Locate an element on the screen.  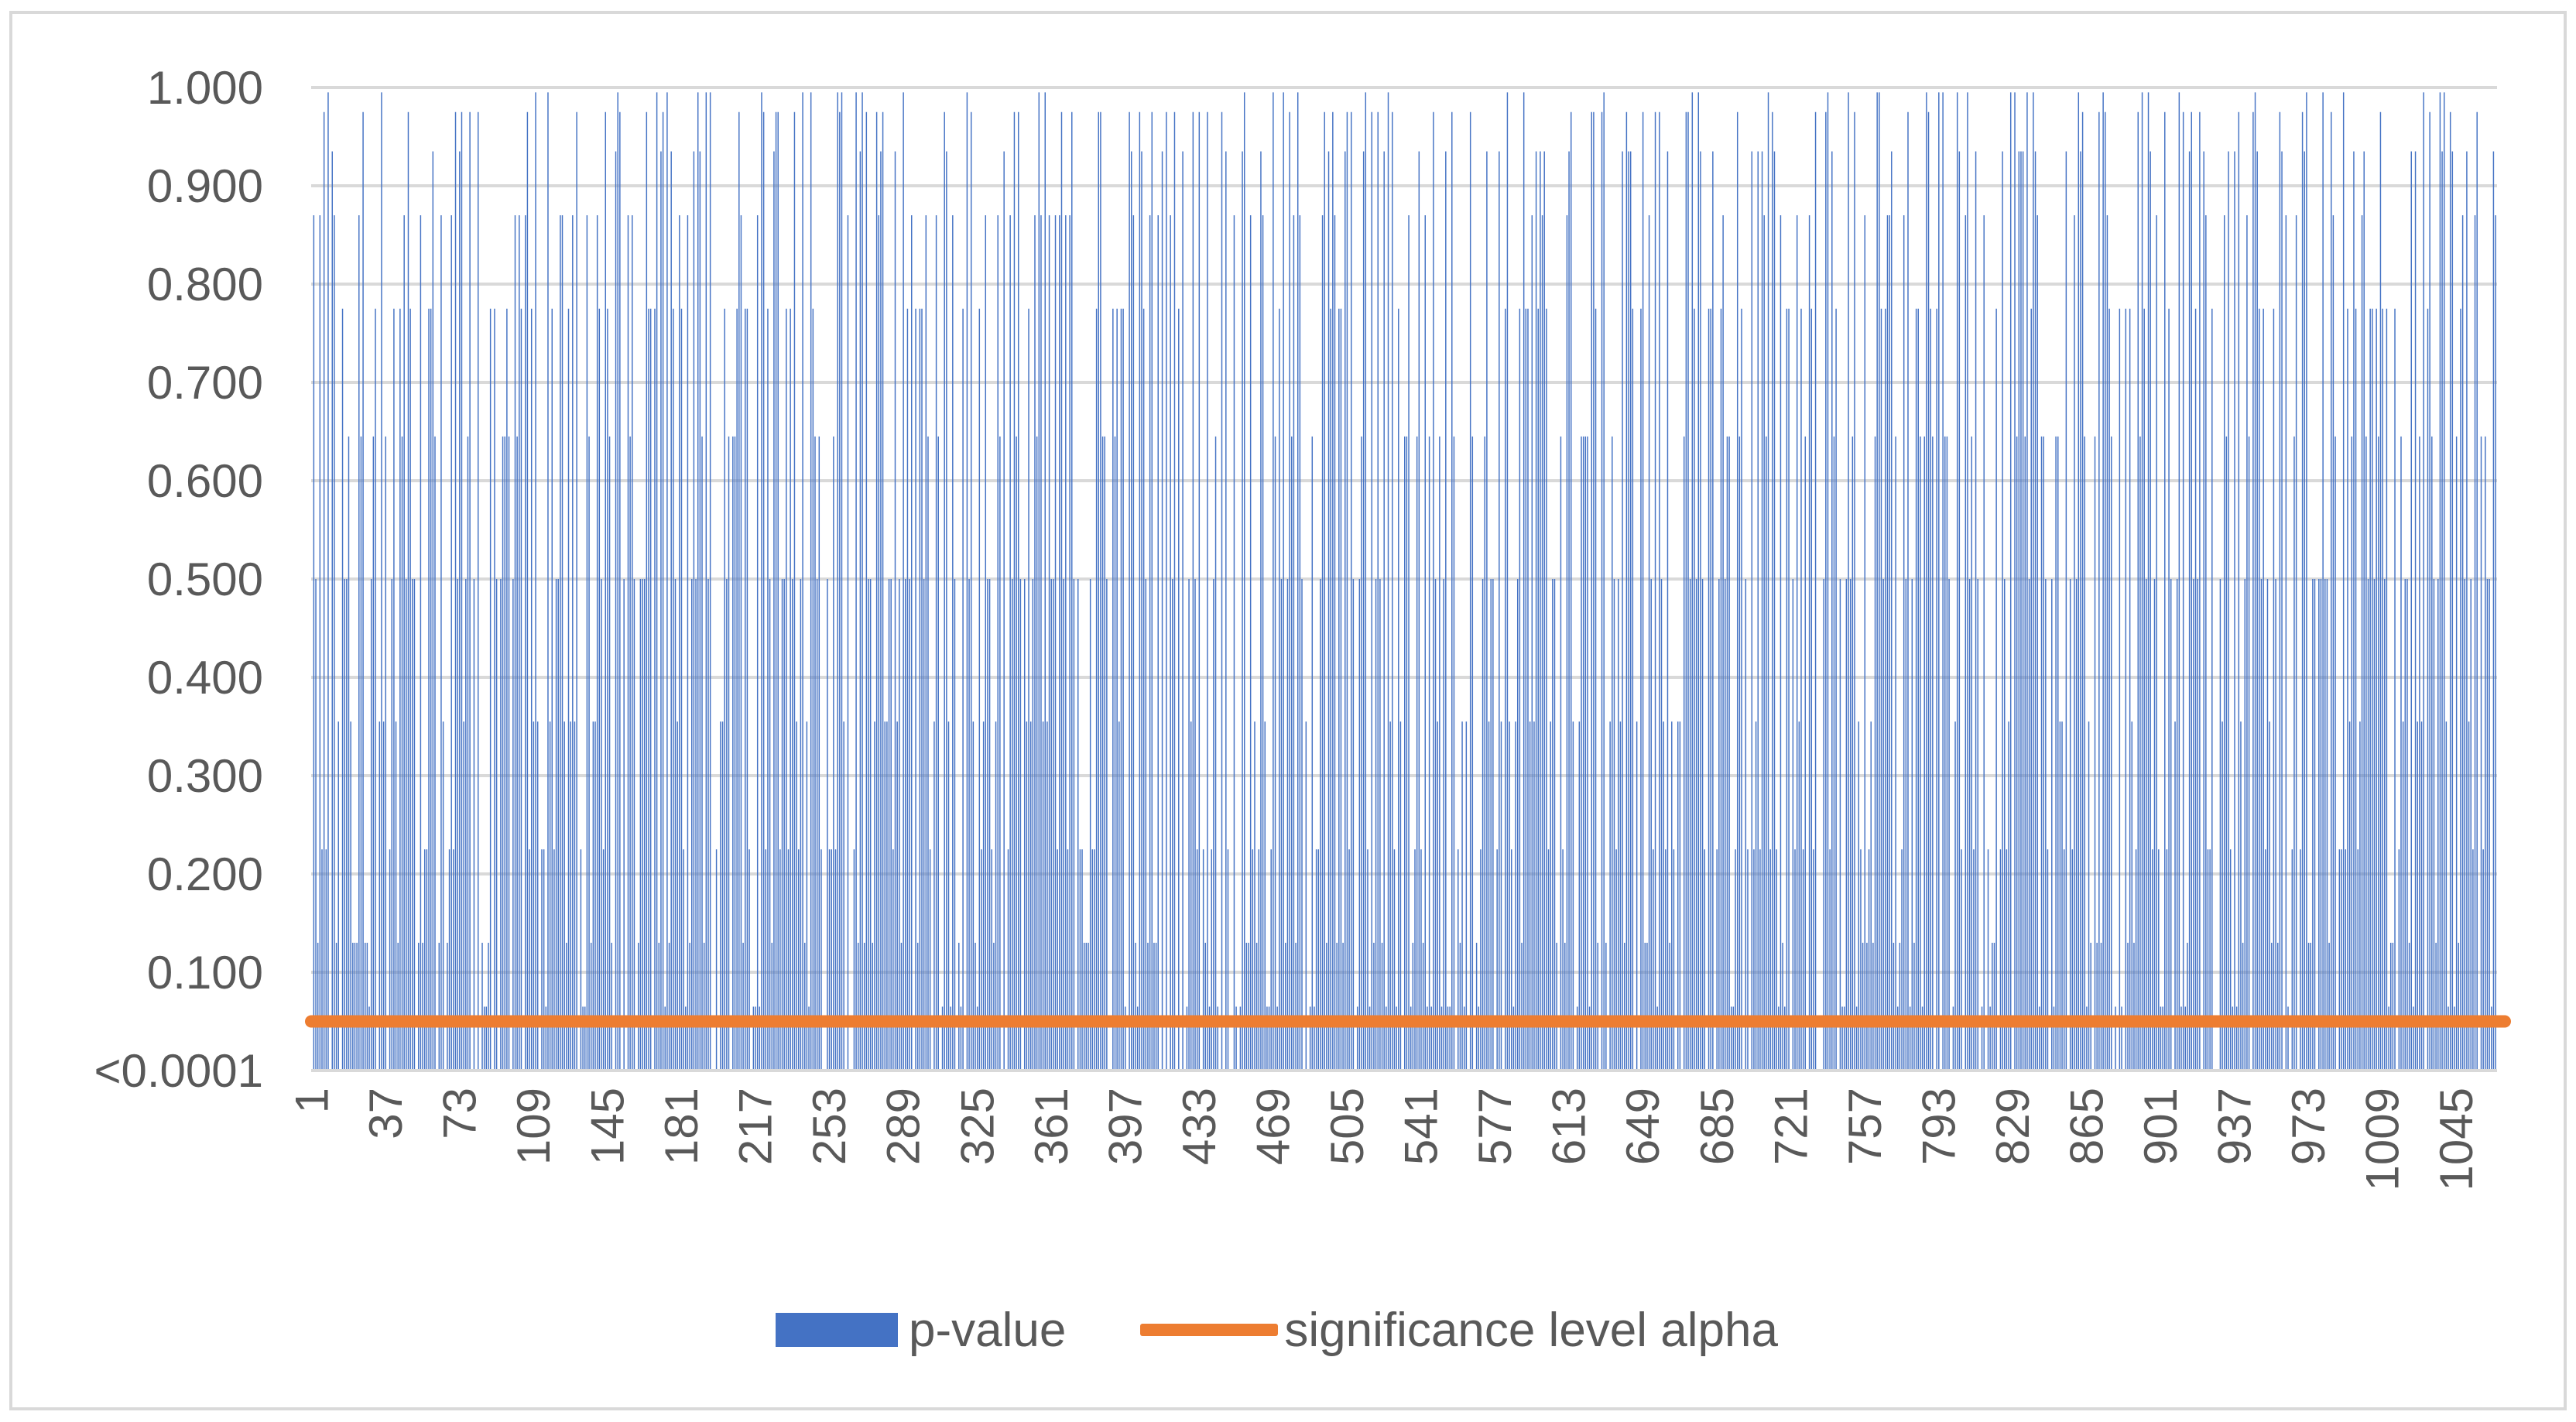
x-tick-label: 1009 is located at coordinates (2383, 1139).